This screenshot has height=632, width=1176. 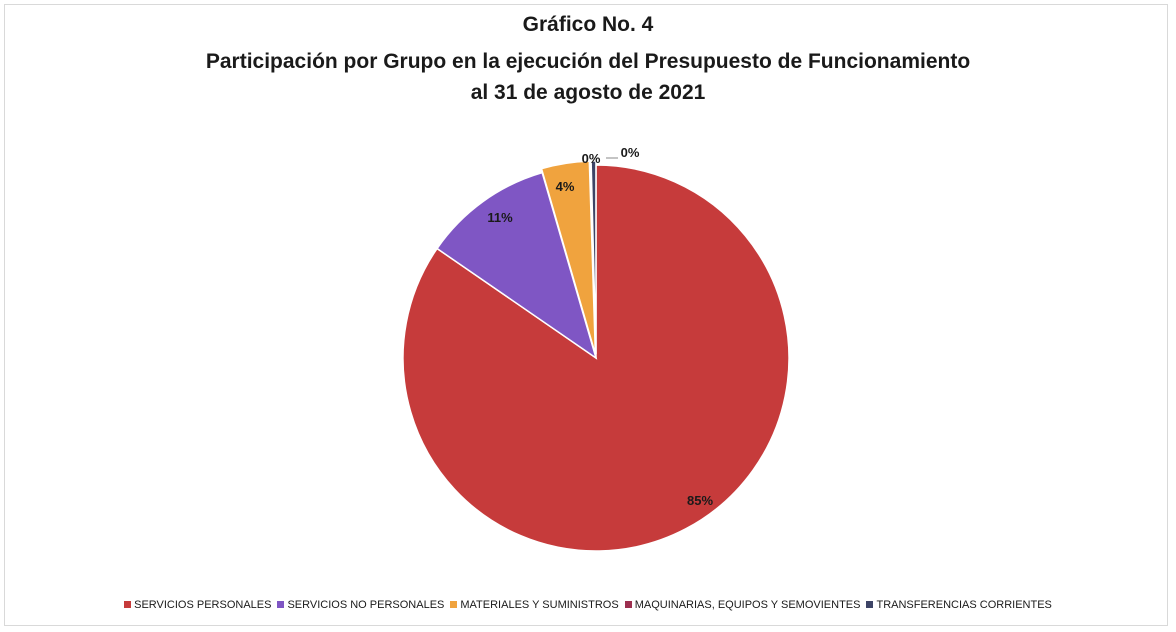 What do you see at coordinates (591, 158) in the screenshot?
I see `data-label-4: 0%` at bounding box center [591, 158].